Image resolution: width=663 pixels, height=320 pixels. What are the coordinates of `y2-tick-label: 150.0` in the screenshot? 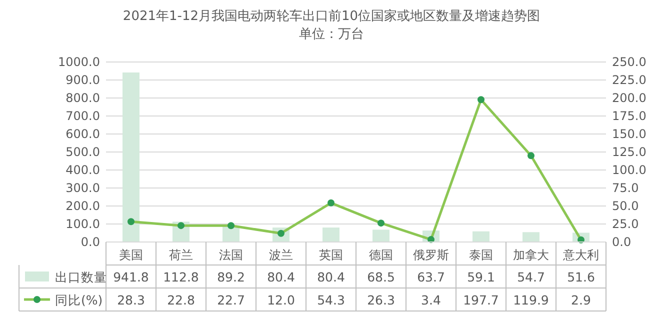 It's located at (629, 134).